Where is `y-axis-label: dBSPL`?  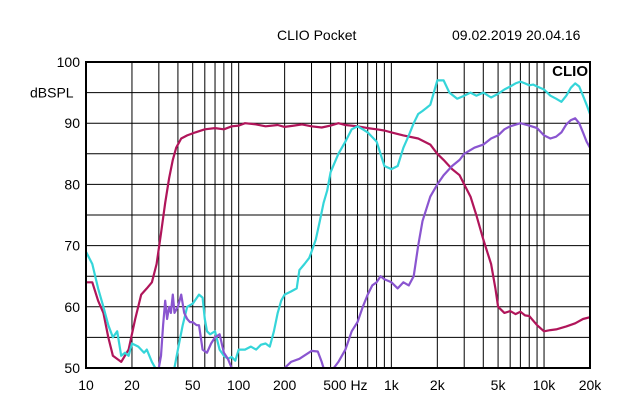
y-axis-label: dBSPL is located at coordinates (52, 93).